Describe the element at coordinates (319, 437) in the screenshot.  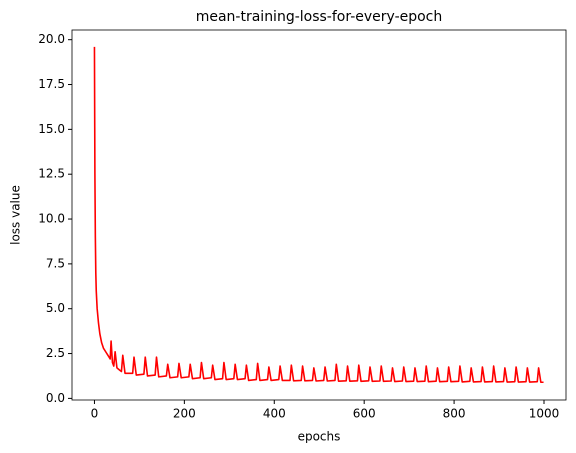
I see `x-axis-label: epochs` at that location.